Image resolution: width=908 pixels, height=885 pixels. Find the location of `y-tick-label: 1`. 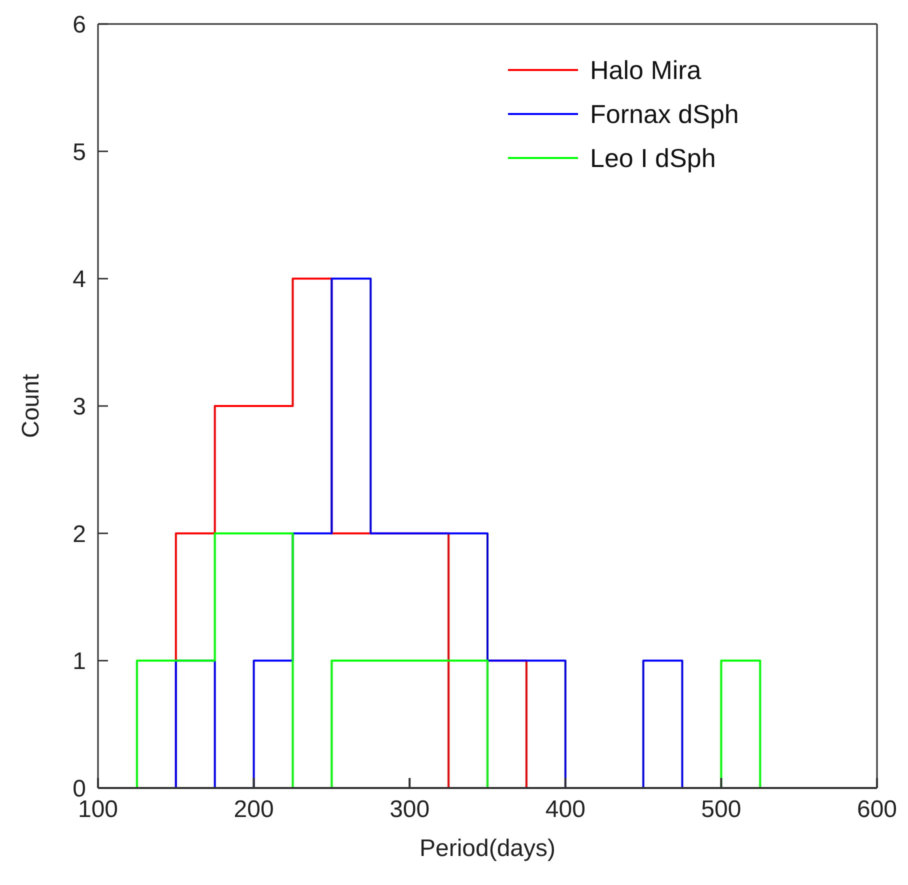

y-tick-label: 1 is located at coordinates (79, 662).